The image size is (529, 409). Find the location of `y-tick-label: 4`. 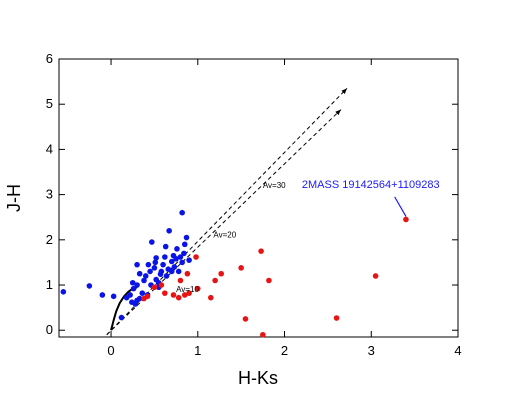

y-tick-label: 4 is located at coordinates (49, 148).